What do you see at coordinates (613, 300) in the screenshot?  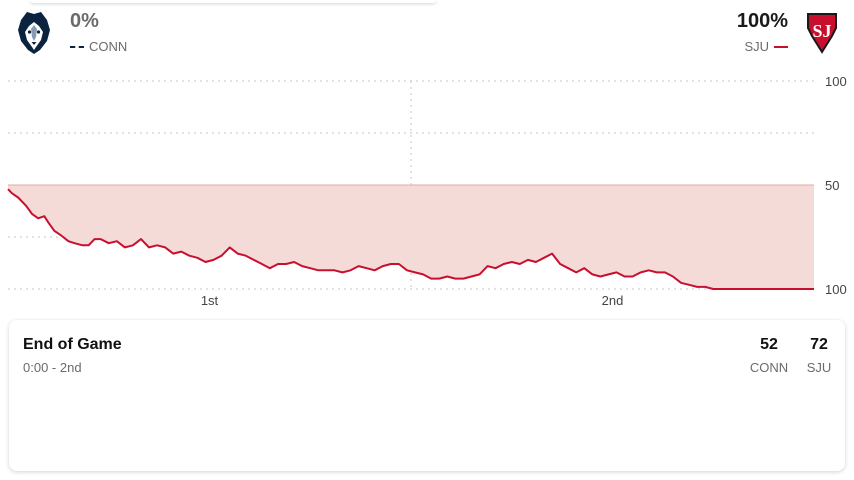 I see `period-label: 2nd` at bounding box center [613, 300].